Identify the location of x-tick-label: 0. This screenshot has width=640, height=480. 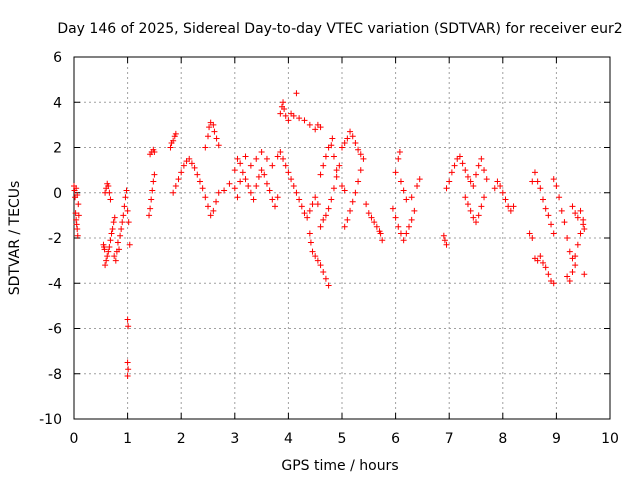
(74, 439).